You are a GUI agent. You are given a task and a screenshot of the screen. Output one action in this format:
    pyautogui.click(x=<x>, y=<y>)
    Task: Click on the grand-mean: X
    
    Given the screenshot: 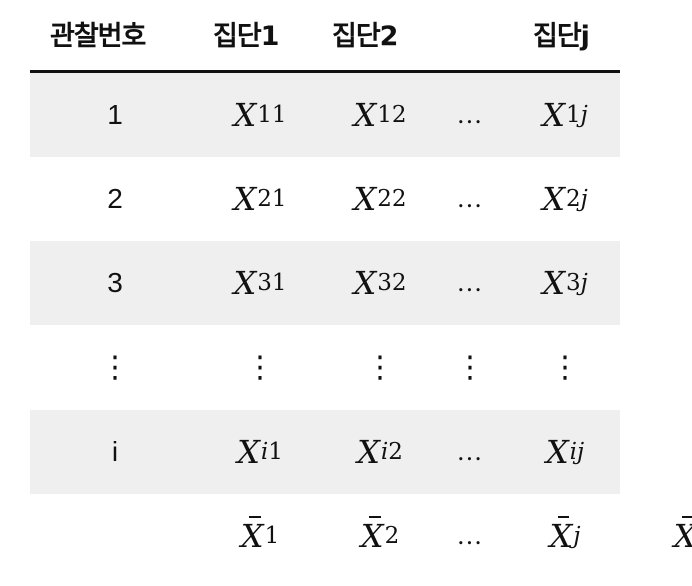 What is the action you would take?
    pyautogui.click(x=676, y=536)
    